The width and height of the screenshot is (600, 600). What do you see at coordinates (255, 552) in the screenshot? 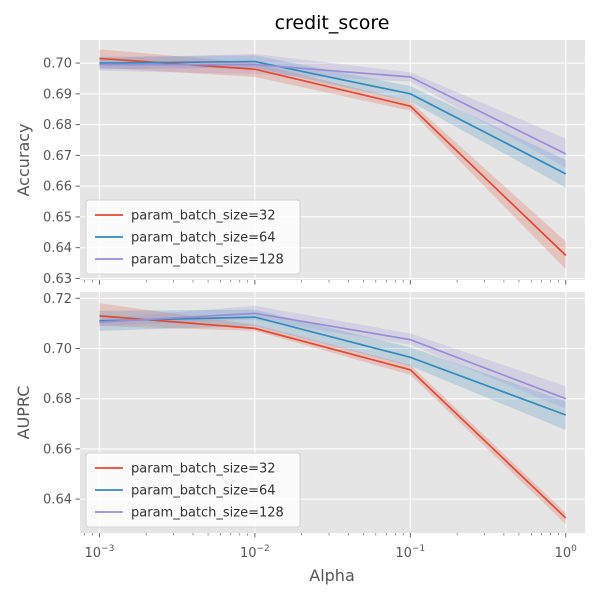
I see `x-tick-label: 10⁻²` at bounding box center [255, 552].